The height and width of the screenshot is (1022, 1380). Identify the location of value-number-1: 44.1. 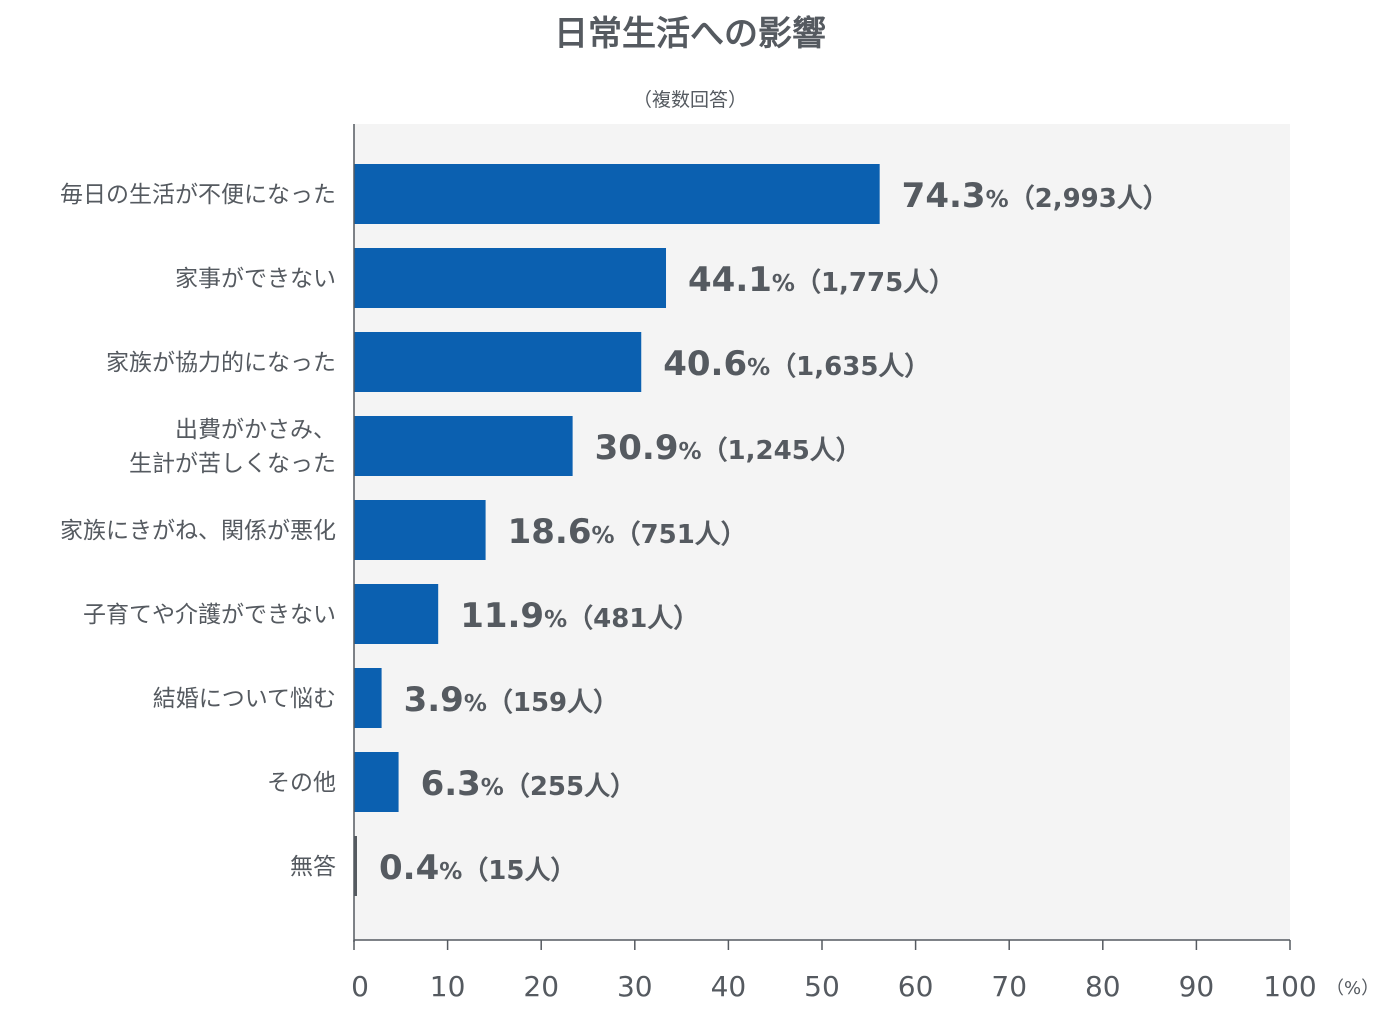
(730, 280).